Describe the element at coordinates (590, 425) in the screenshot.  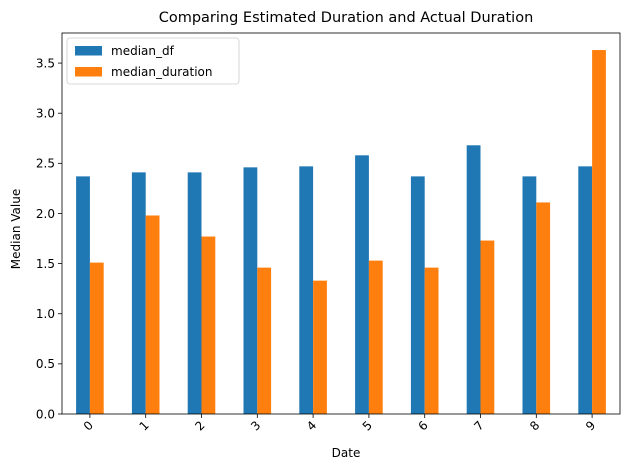
I see `x-tick-label: 9` at that location.